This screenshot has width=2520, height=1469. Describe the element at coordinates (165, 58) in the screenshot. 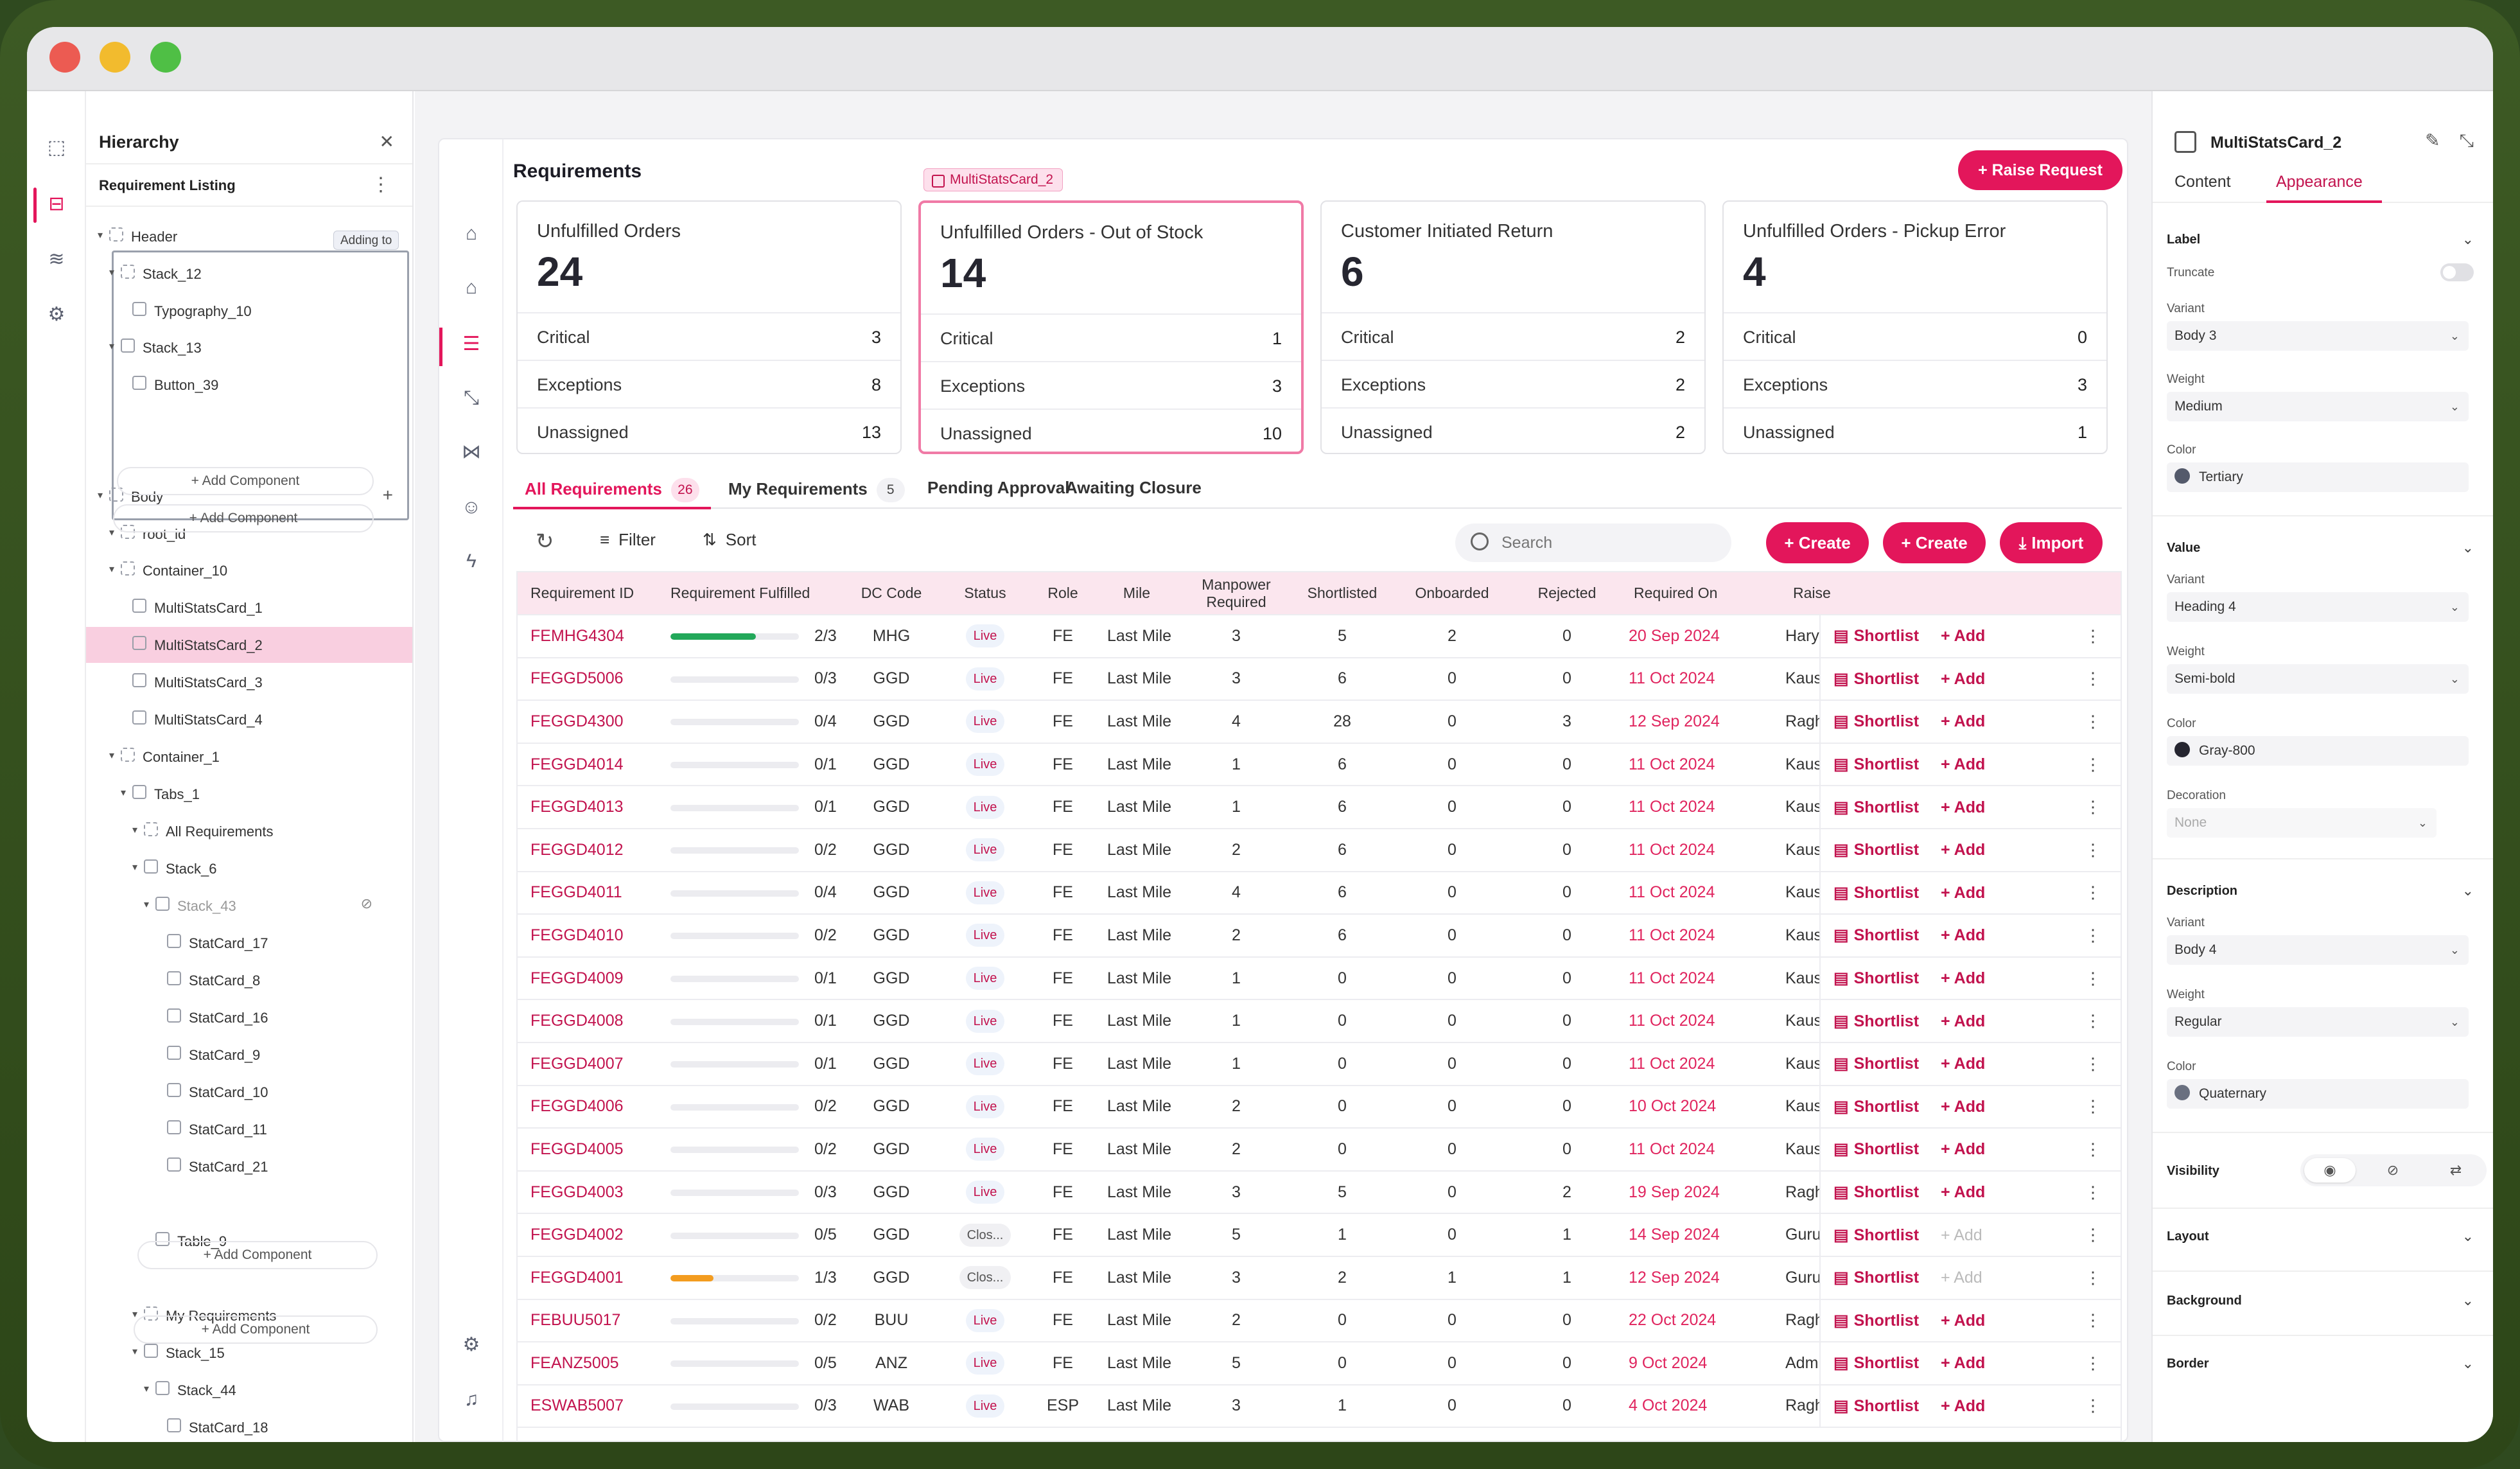

I see `maximize-window-button` at that location.